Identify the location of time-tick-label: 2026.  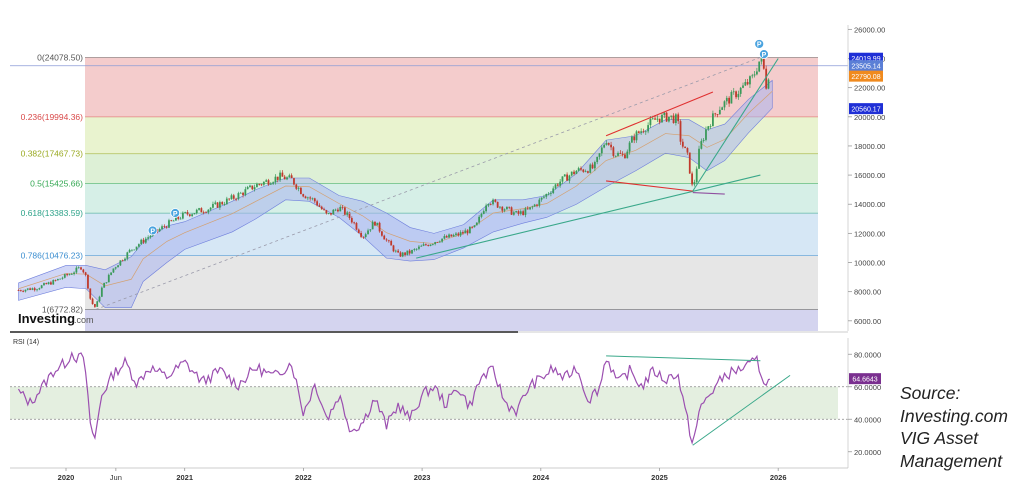
(778, 477).